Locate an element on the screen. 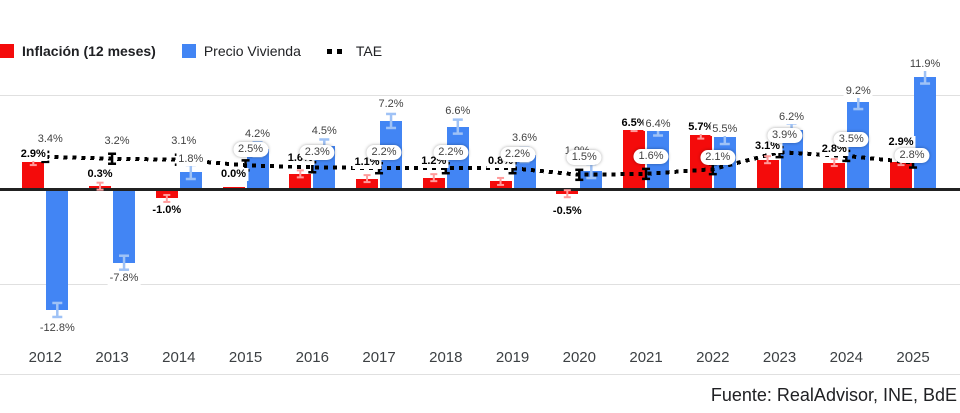 The image size is (960, 413). x-axis-label-2021: 2021 is located at coordinates (646, 357).